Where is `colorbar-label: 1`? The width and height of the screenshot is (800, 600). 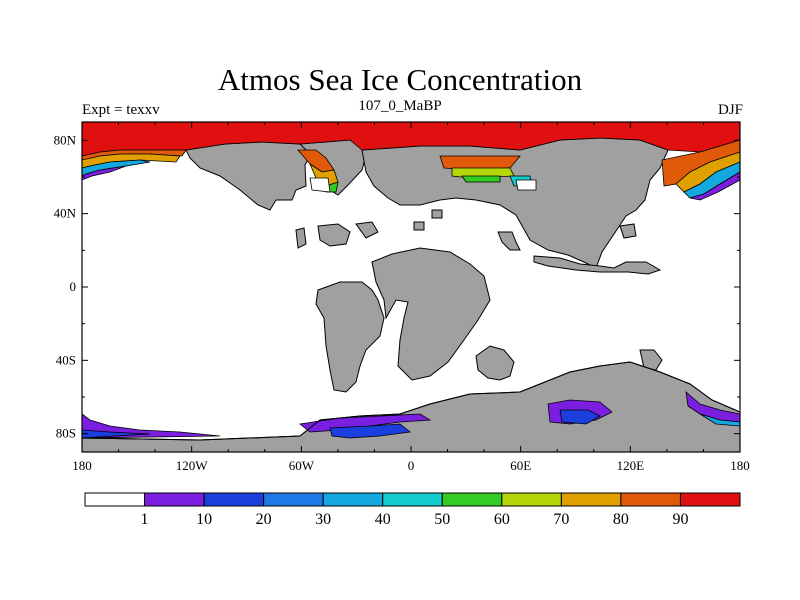
colorbar-label: 1 is located at coordinates (145, 519).